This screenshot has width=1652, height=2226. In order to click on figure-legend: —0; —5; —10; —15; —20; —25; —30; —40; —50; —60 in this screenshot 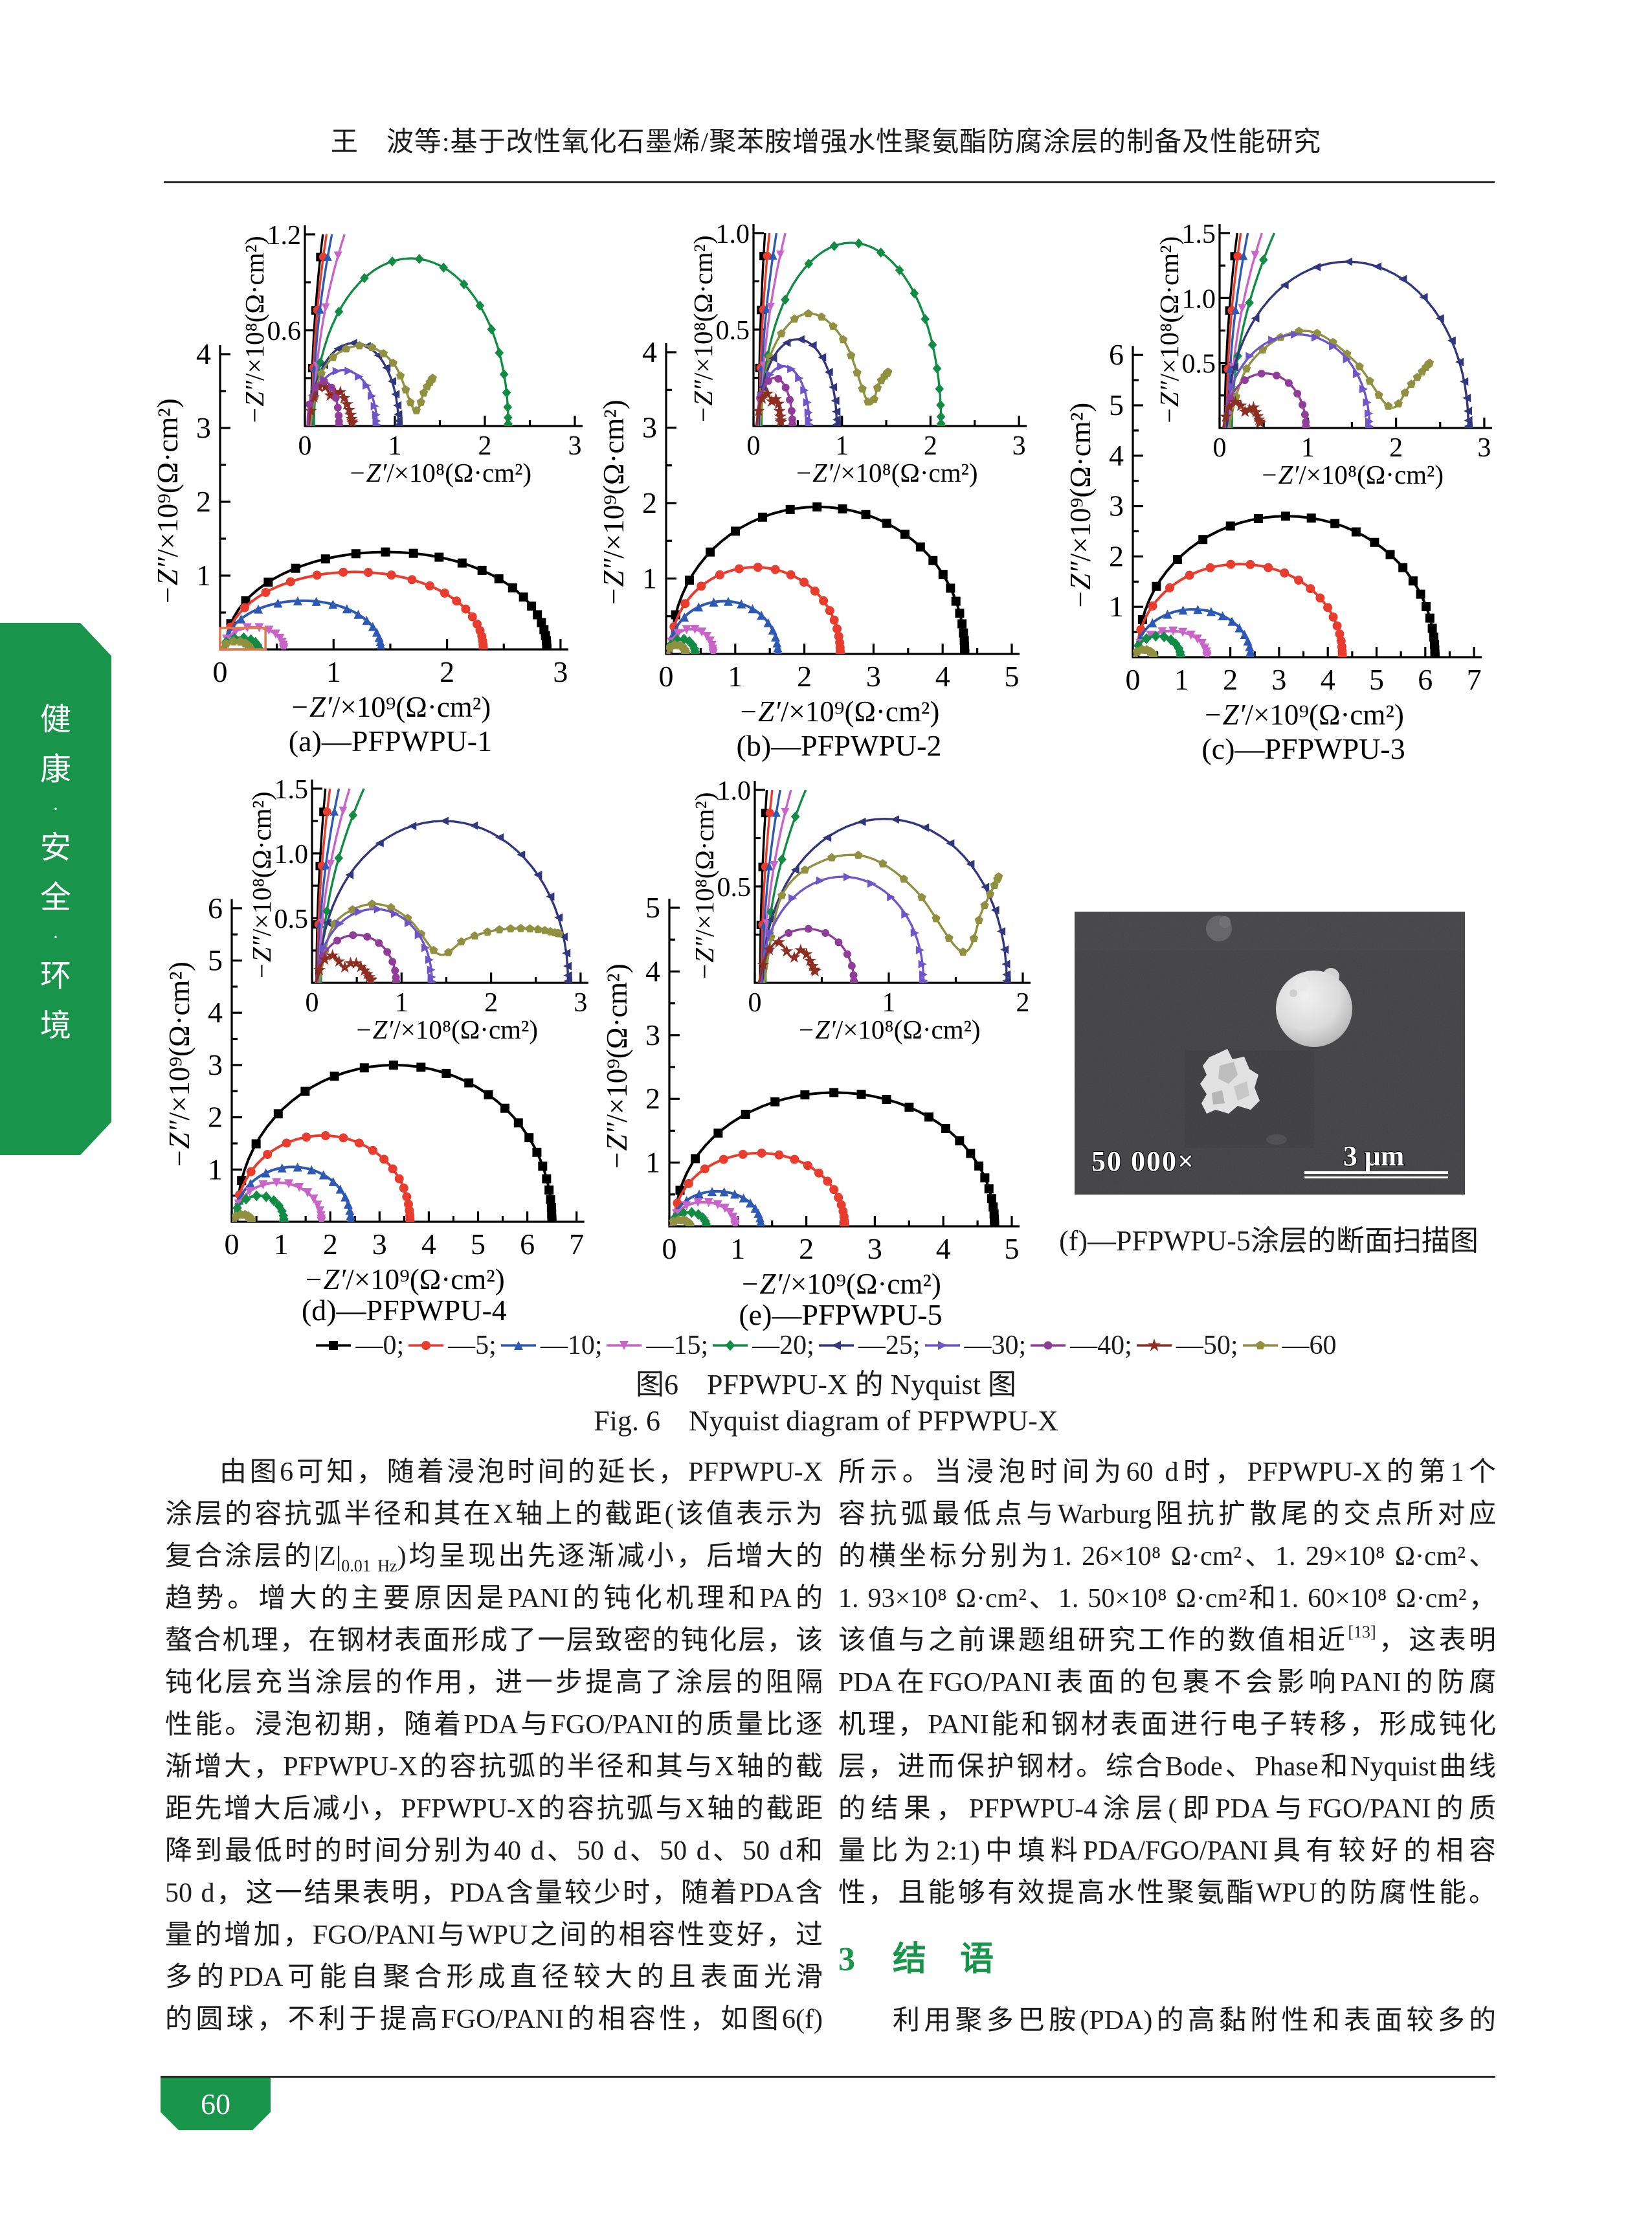, I will do `click(826, 1345)`.